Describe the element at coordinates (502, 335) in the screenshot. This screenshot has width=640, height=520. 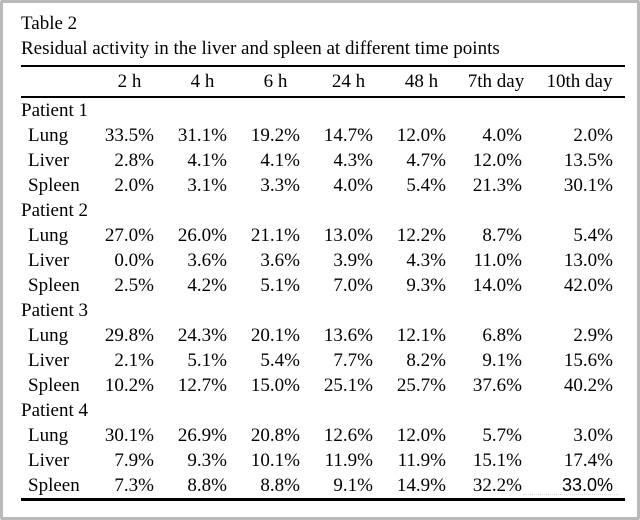
I see `value-cell: 6.8%` at that location.